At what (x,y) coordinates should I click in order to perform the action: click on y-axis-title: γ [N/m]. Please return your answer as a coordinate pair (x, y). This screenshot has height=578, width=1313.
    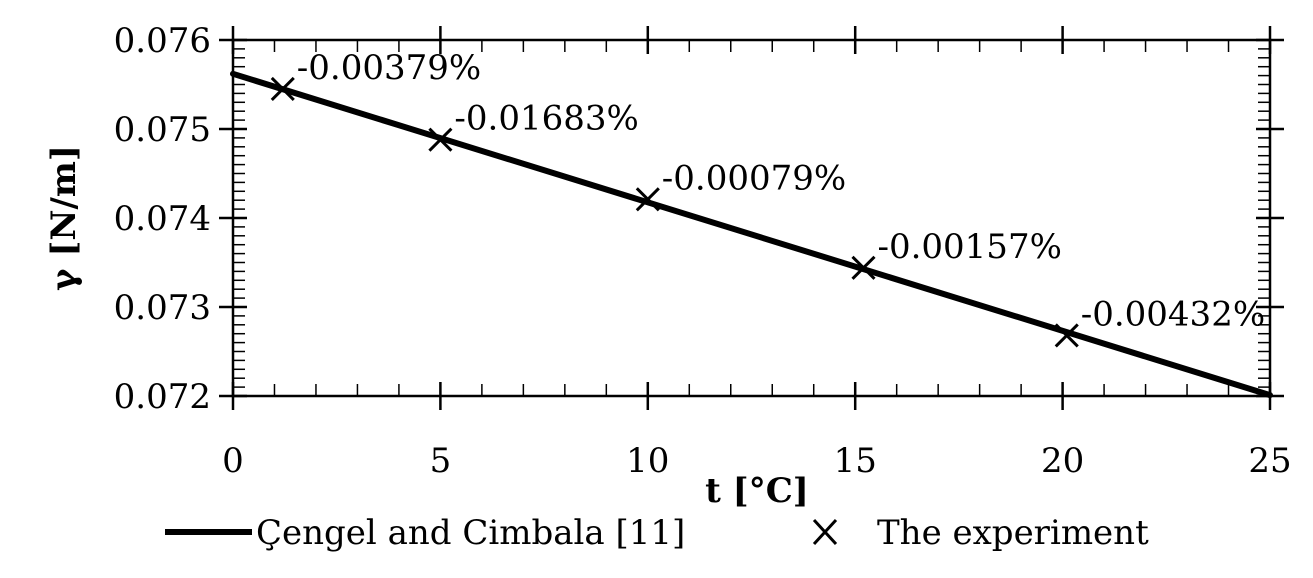
    Looking at the image, I should click on (64, 218).